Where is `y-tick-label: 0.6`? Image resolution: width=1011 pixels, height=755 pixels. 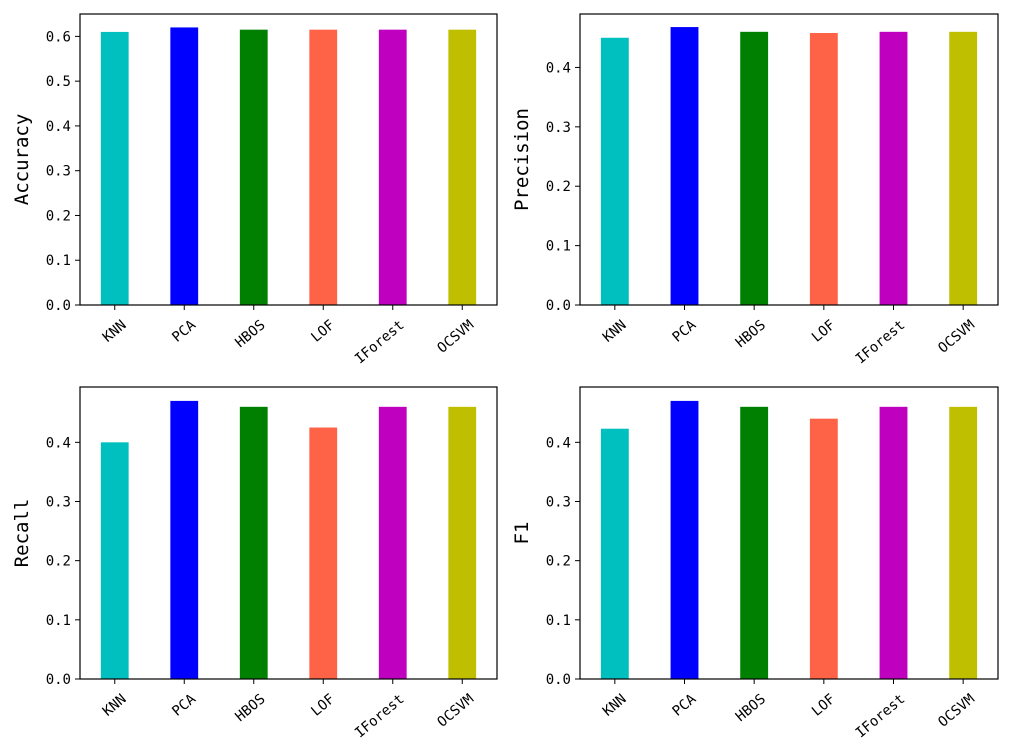 y-tick-label: 0.6 is located at coordinates (58, 37).